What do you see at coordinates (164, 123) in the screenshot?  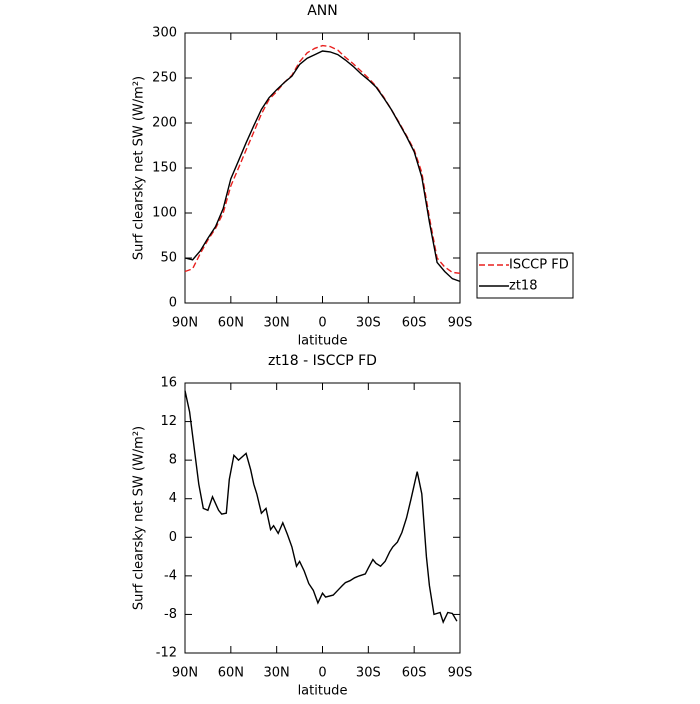 I see `y-tick-label: 200` at bounding box center [164, 123].